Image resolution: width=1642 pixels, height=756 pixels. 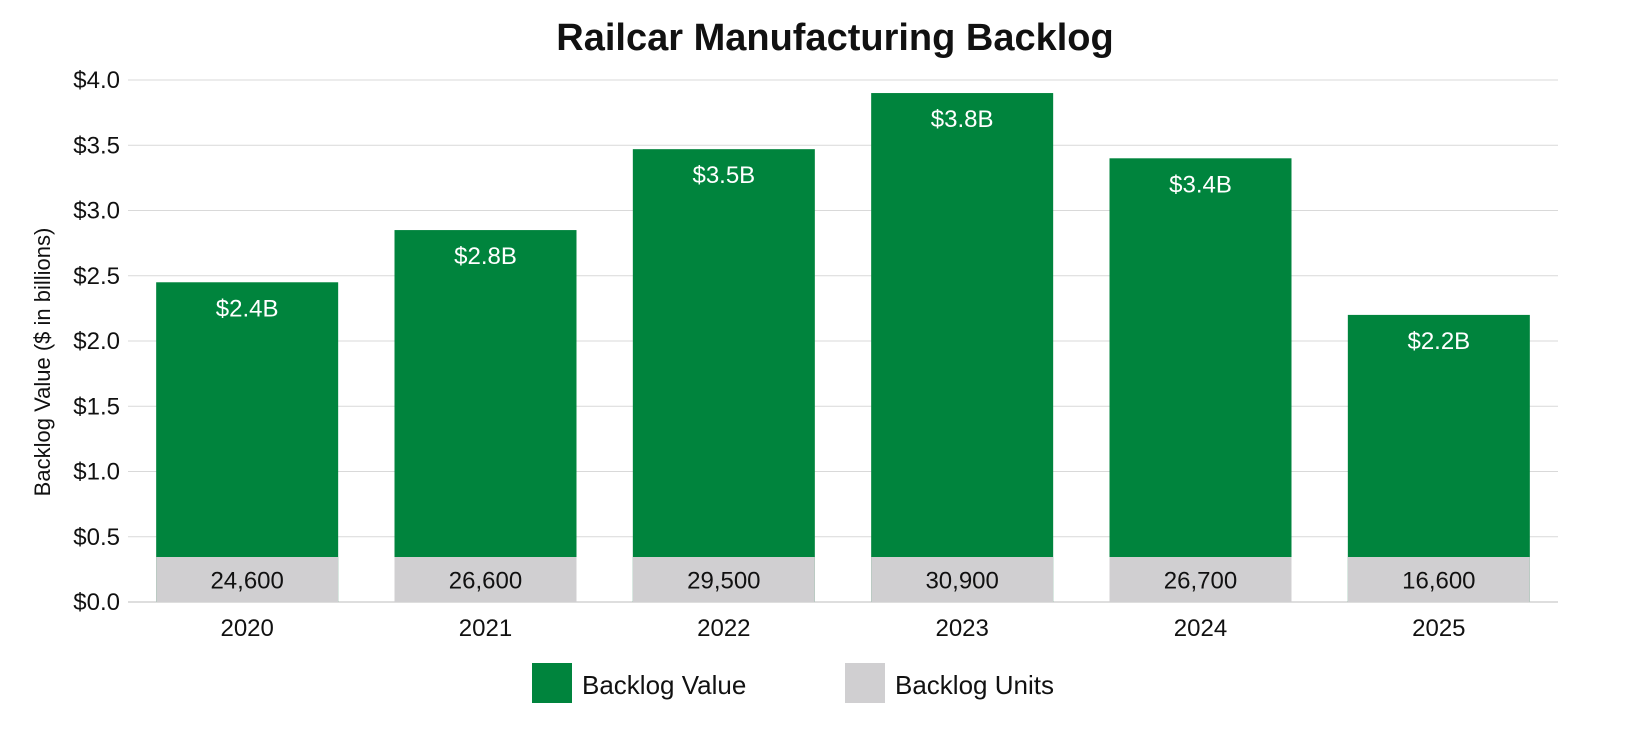 I want to click on data-label-backlog-value: $2.8B, so click(x=485, y=256).